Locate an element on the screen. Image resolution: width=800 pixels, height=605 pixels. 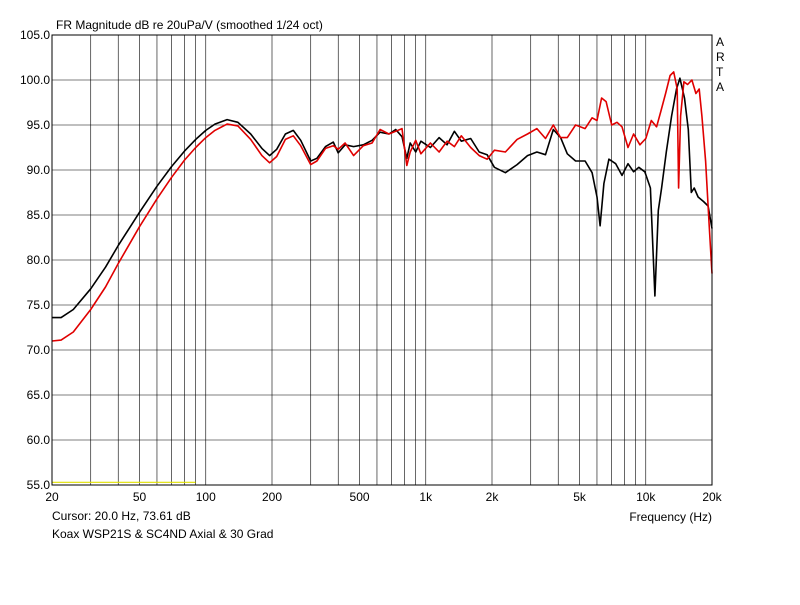
y-tick-label: 90.0 is located at coordinates (39, 170).